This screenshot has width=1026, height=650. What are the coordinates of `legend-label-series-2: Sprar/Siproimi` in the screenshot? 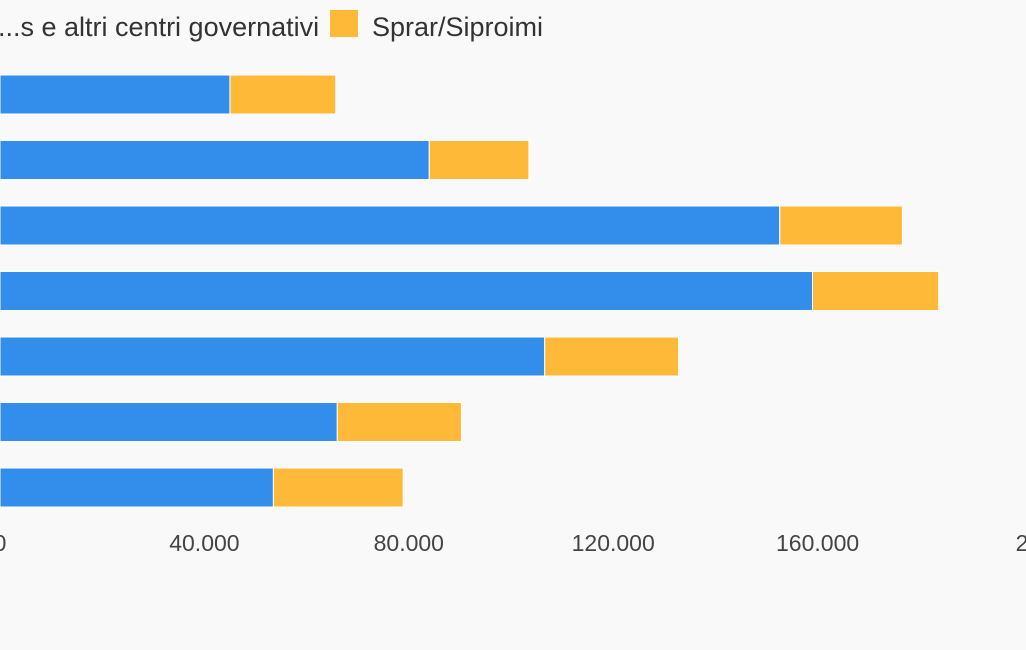 It's located at (457, 27).